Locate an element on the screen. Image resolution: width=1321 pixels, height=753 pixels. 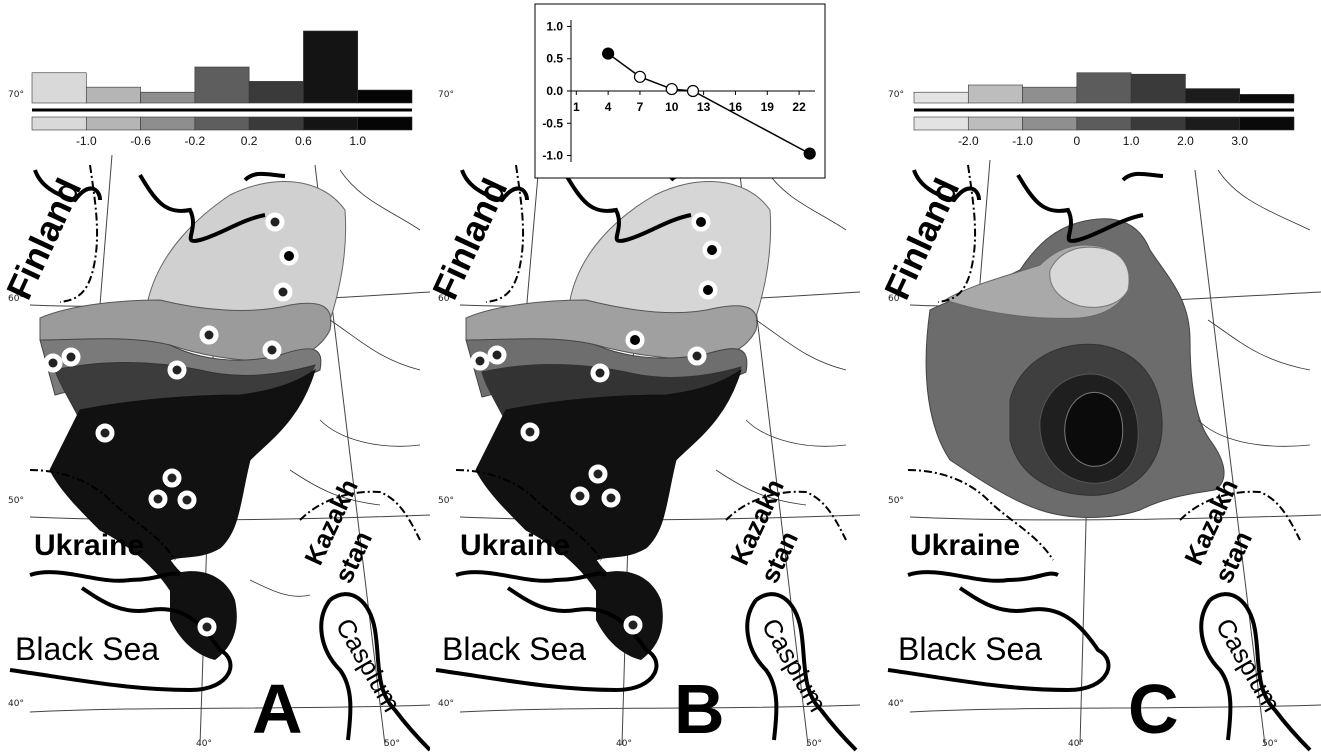
lat-50-label: 50° is located at coordinates (446, 501).